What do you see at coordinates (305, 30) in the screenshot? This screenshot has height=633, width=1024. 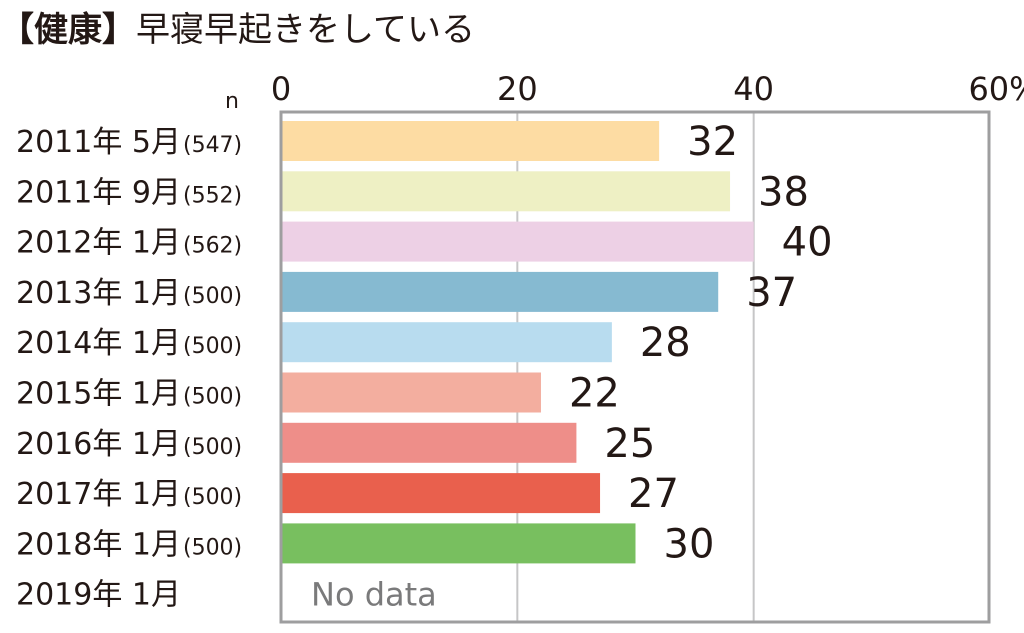 I see `chart-title-text: 早寝早起きをしている` at bounding box center [305, 30].